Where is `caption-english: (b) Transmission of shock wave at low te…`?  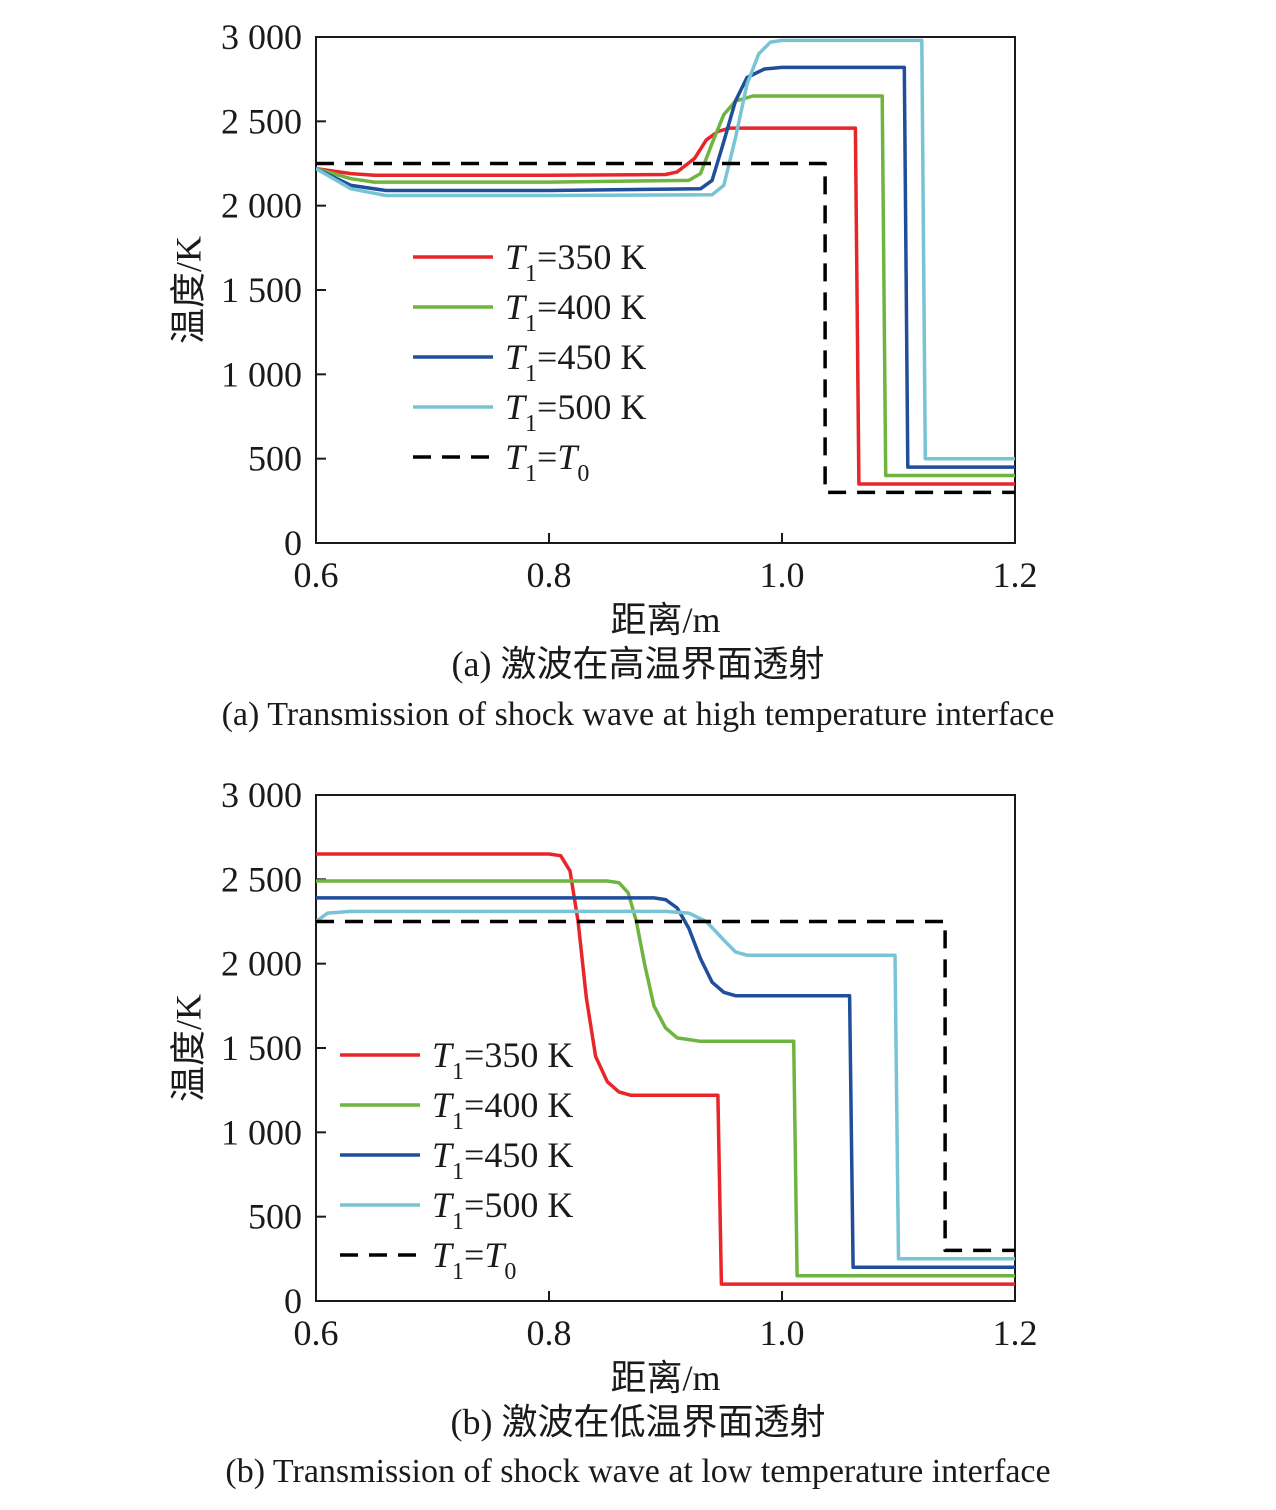 caption-english: (b) Transmission of shock wave at low te… is located at coordinates (637, 1471).